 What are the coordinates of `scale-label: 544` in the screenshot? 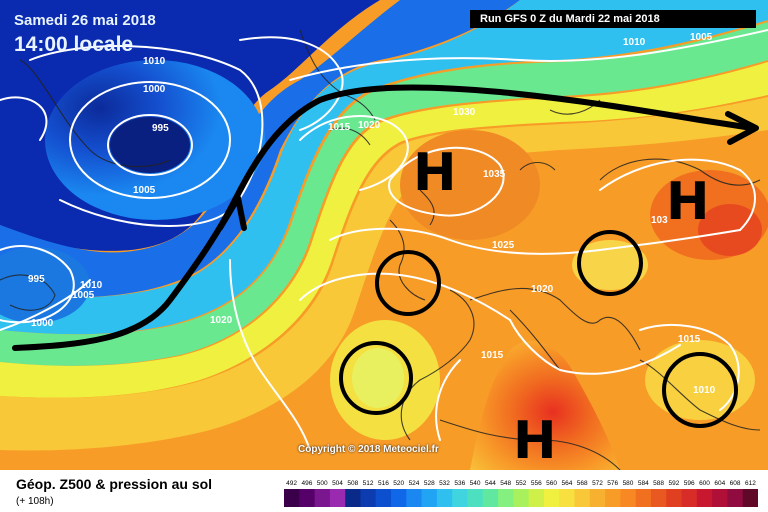 It's located at (490, 483).